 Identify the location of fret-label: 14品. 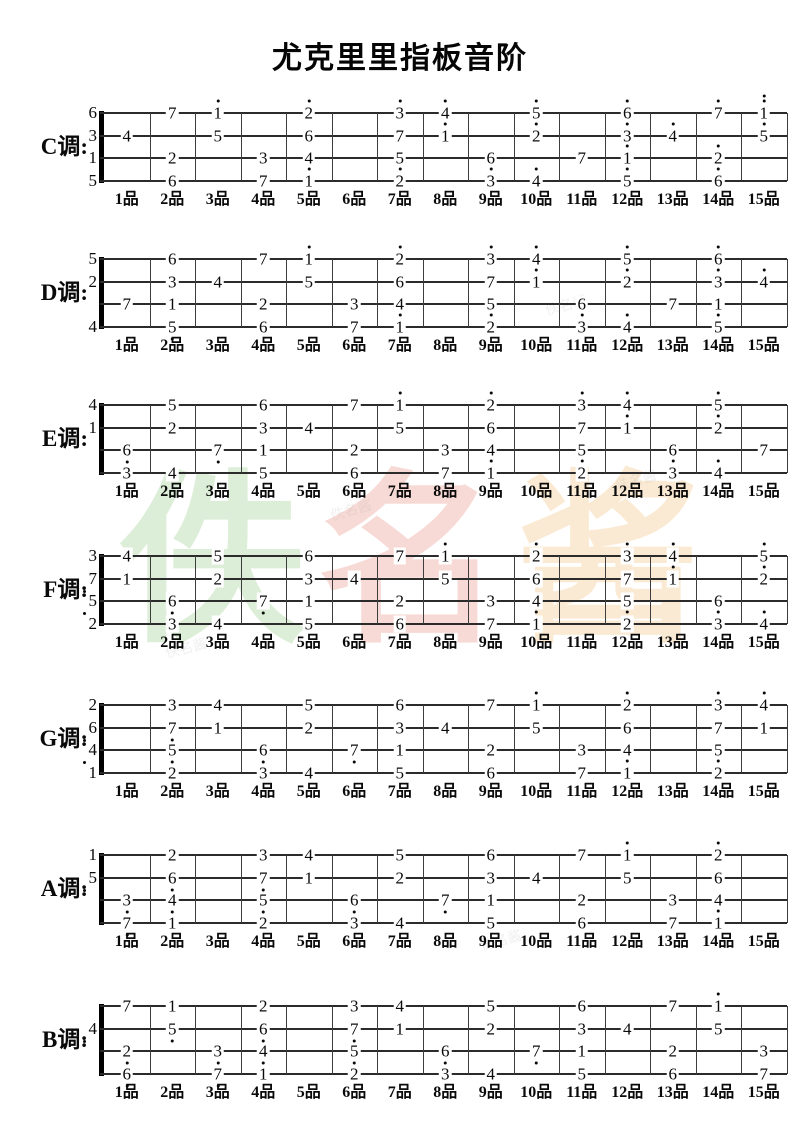
(718, 491).